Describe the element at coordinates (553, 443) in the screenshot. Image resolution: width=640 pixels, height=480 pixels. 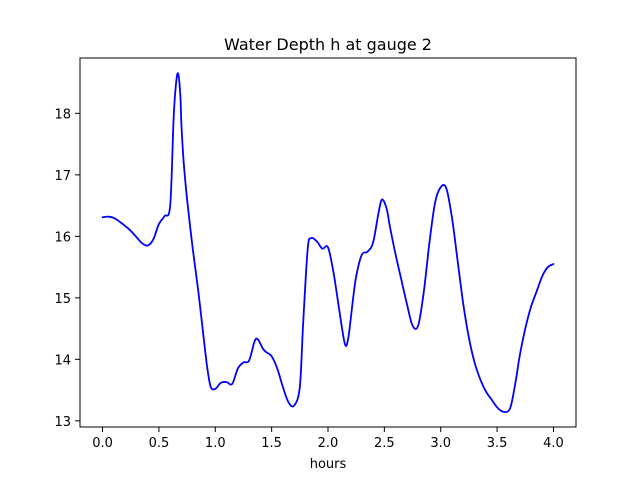
I see `x-tick-label: 4.0` at that location.